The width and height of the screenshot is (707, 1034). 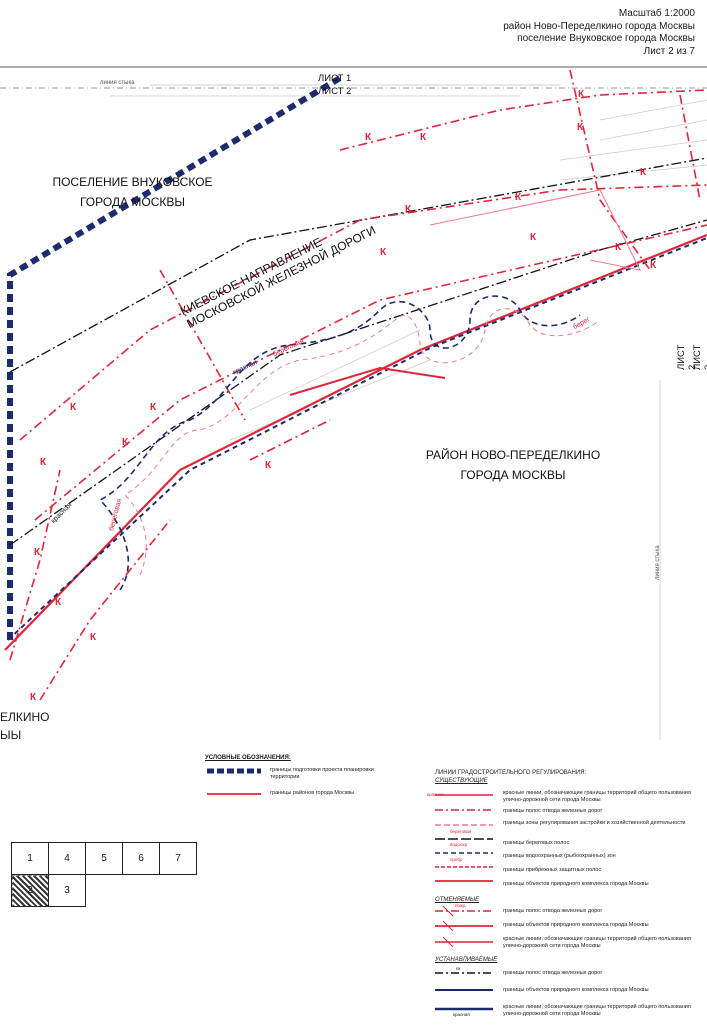 What do you see at coordinates (312, 793) in the screenshot?
I see `legend-district-boundary: границы районов города Москвы` at bounding box center [312, 793].